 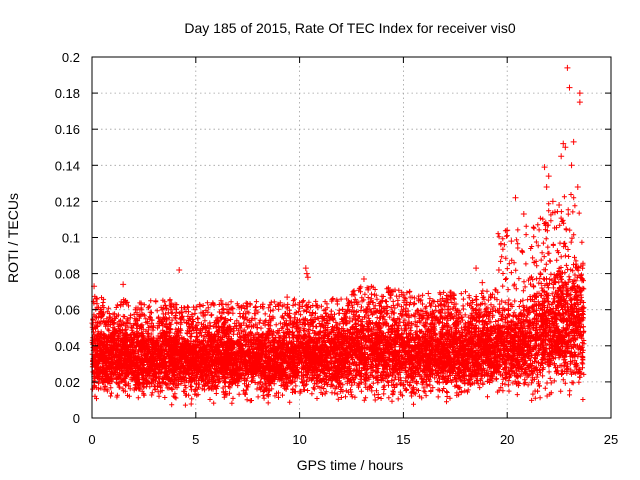 What do you see at coordinates (67, 346) in the screenshot?
I see `y-tick-label: 0.04` at bounding box center [67, 346].